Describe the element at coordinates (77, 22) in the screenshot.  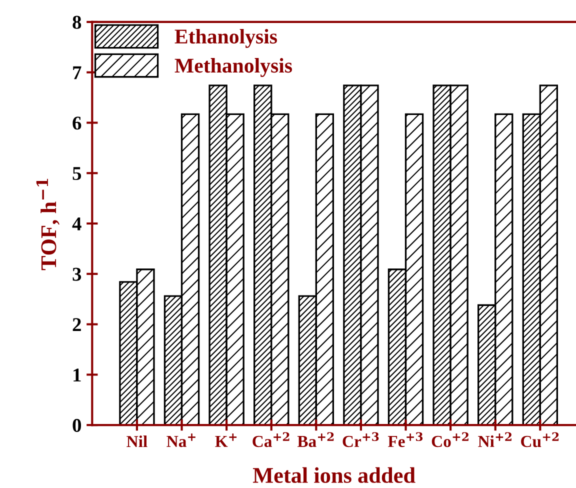
I see `y-tick-label: 8` at that location.